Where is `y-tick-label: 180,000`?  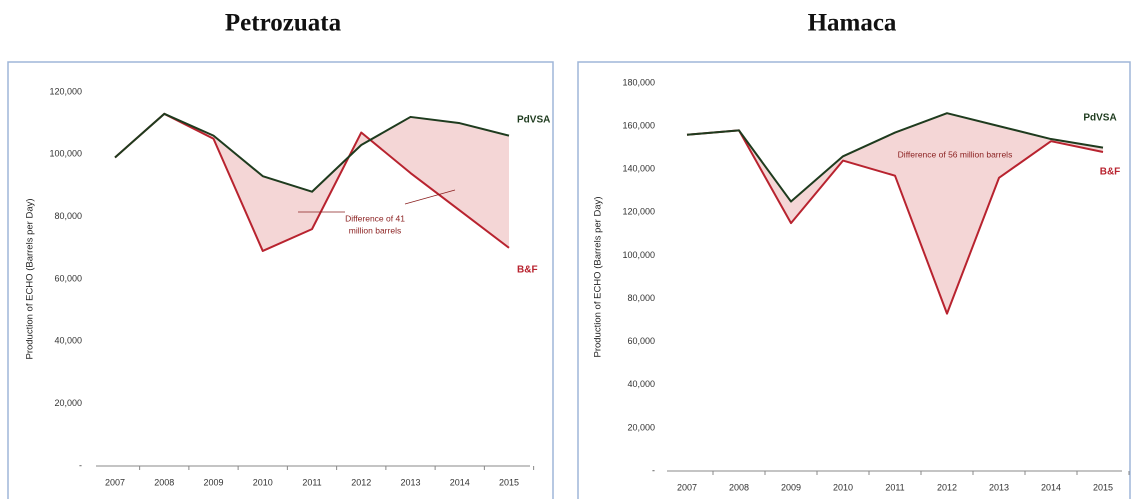 y-tick-label: 180,000 is located at coordinates (638, 82).